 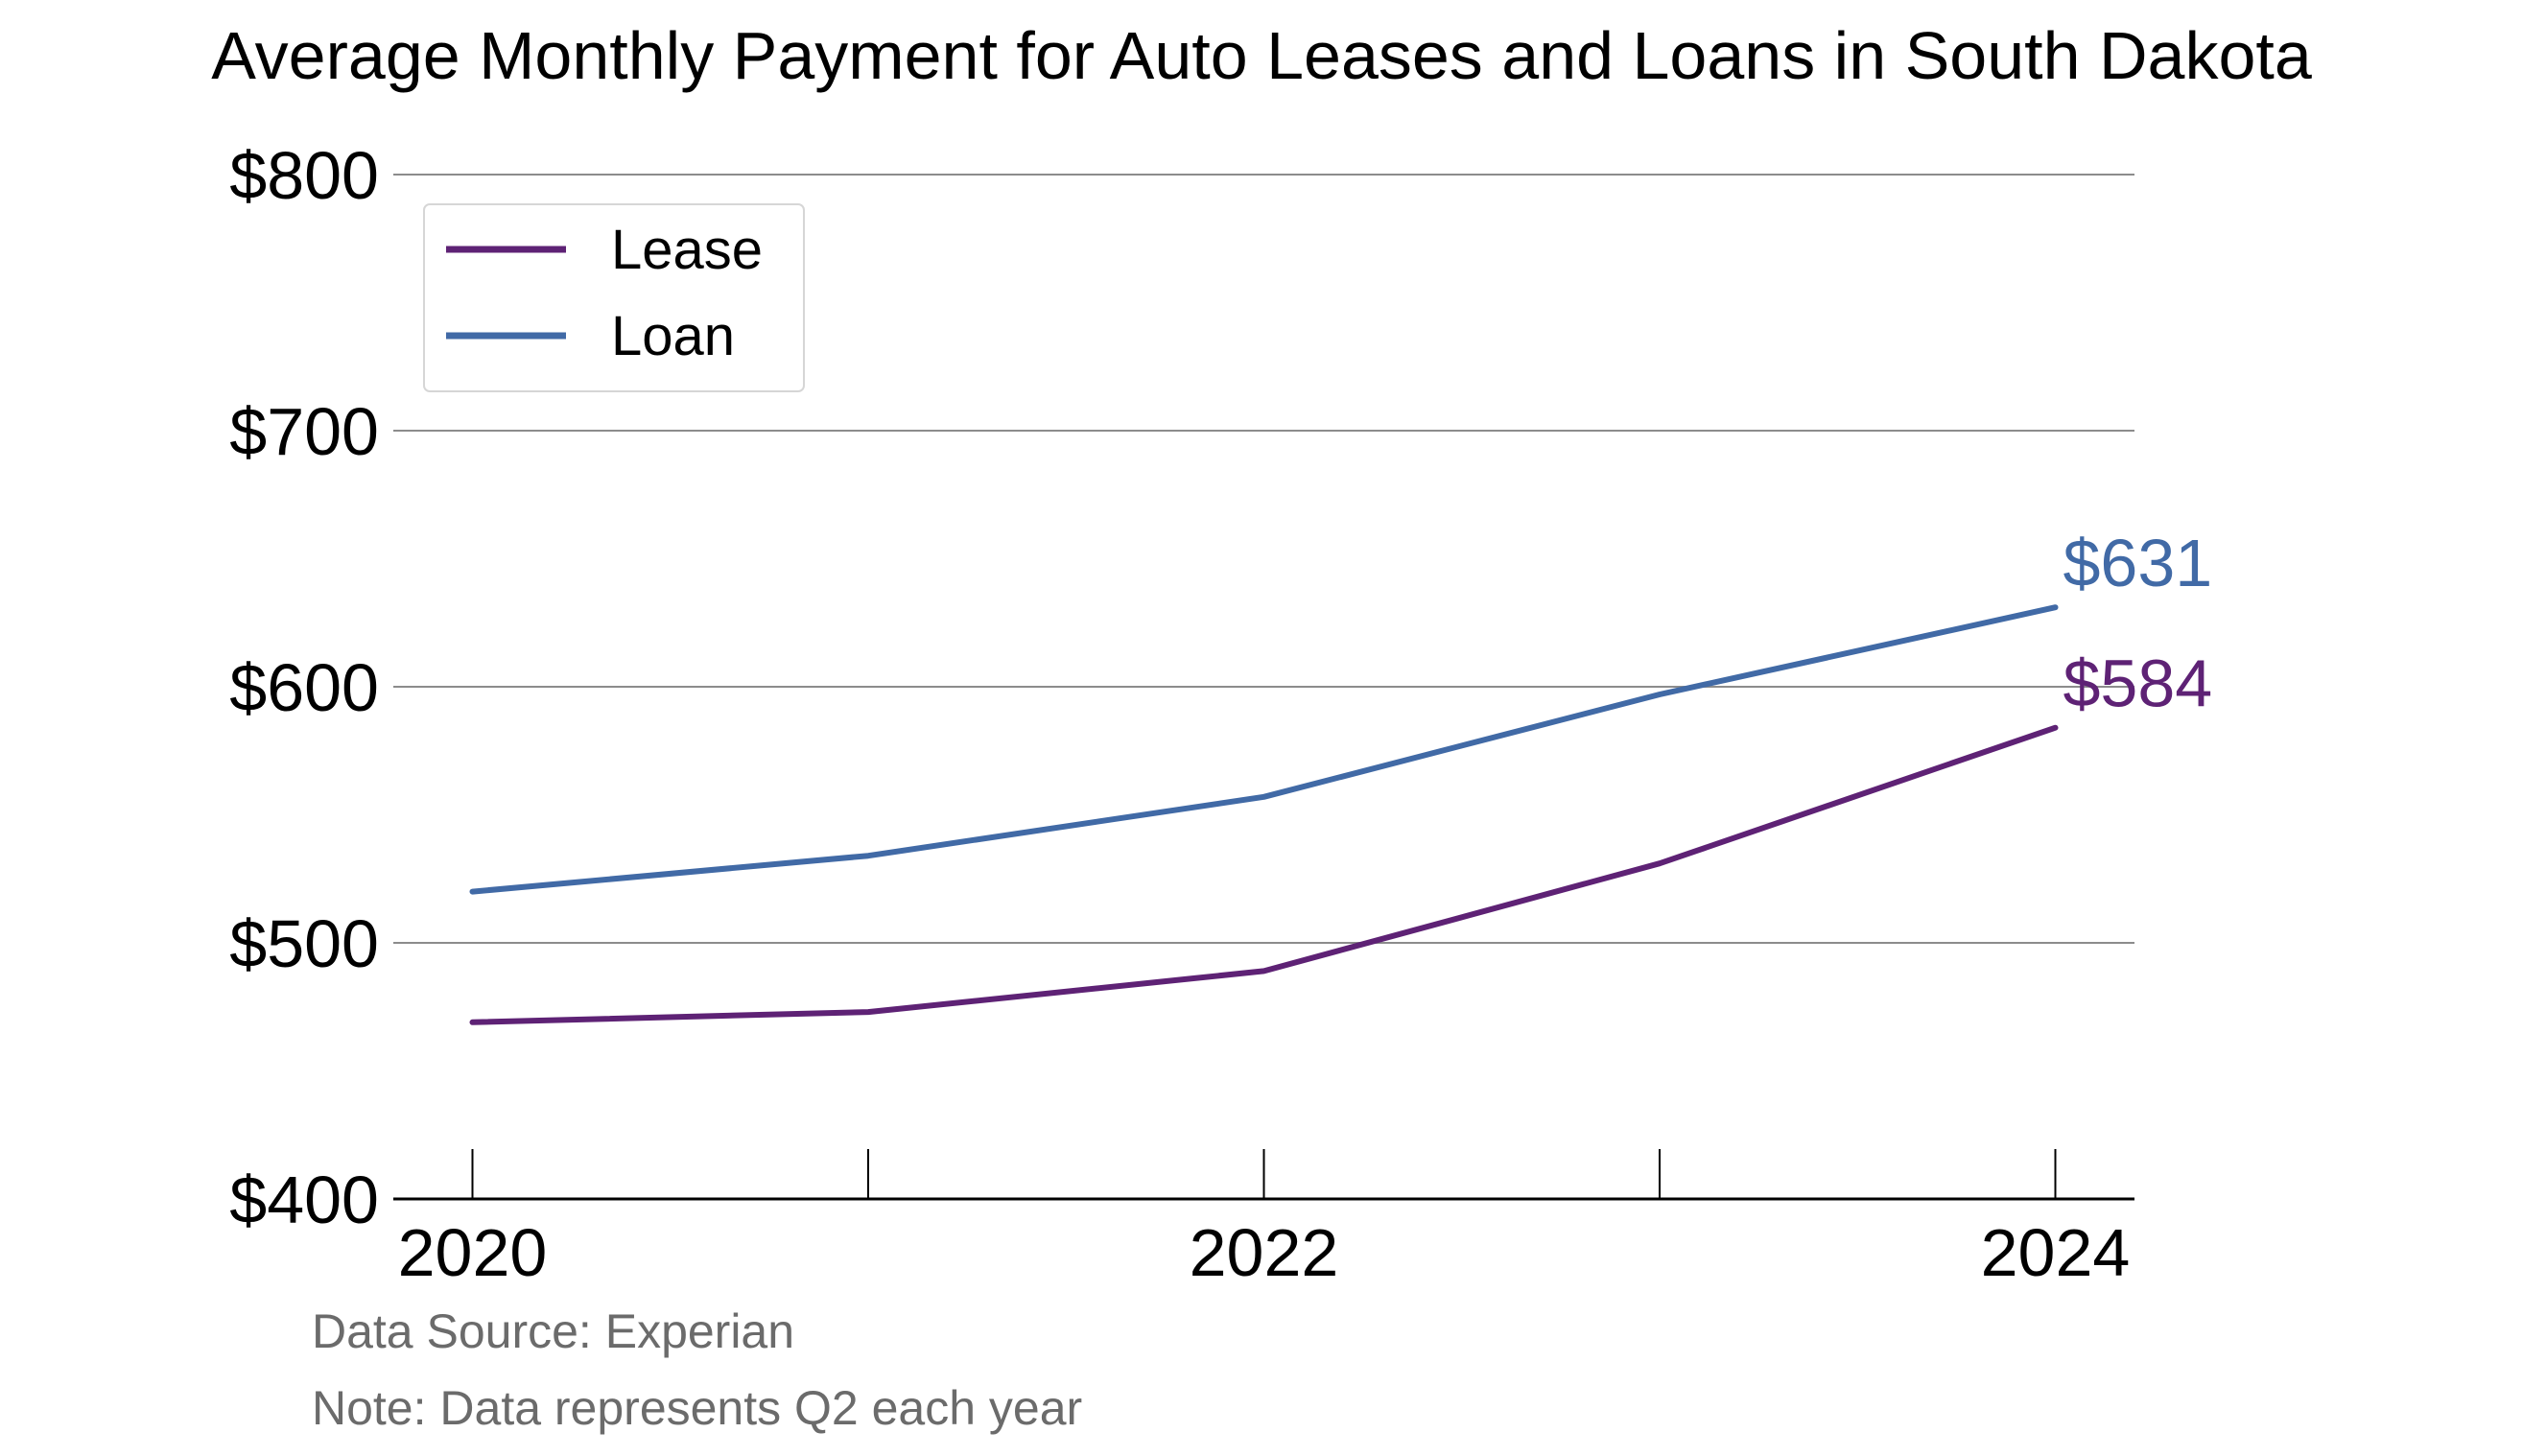 What do you see at coordinates (1264, 750) in the screenshot?
I see `series-line-loan` at bounding box center [1264, 750].